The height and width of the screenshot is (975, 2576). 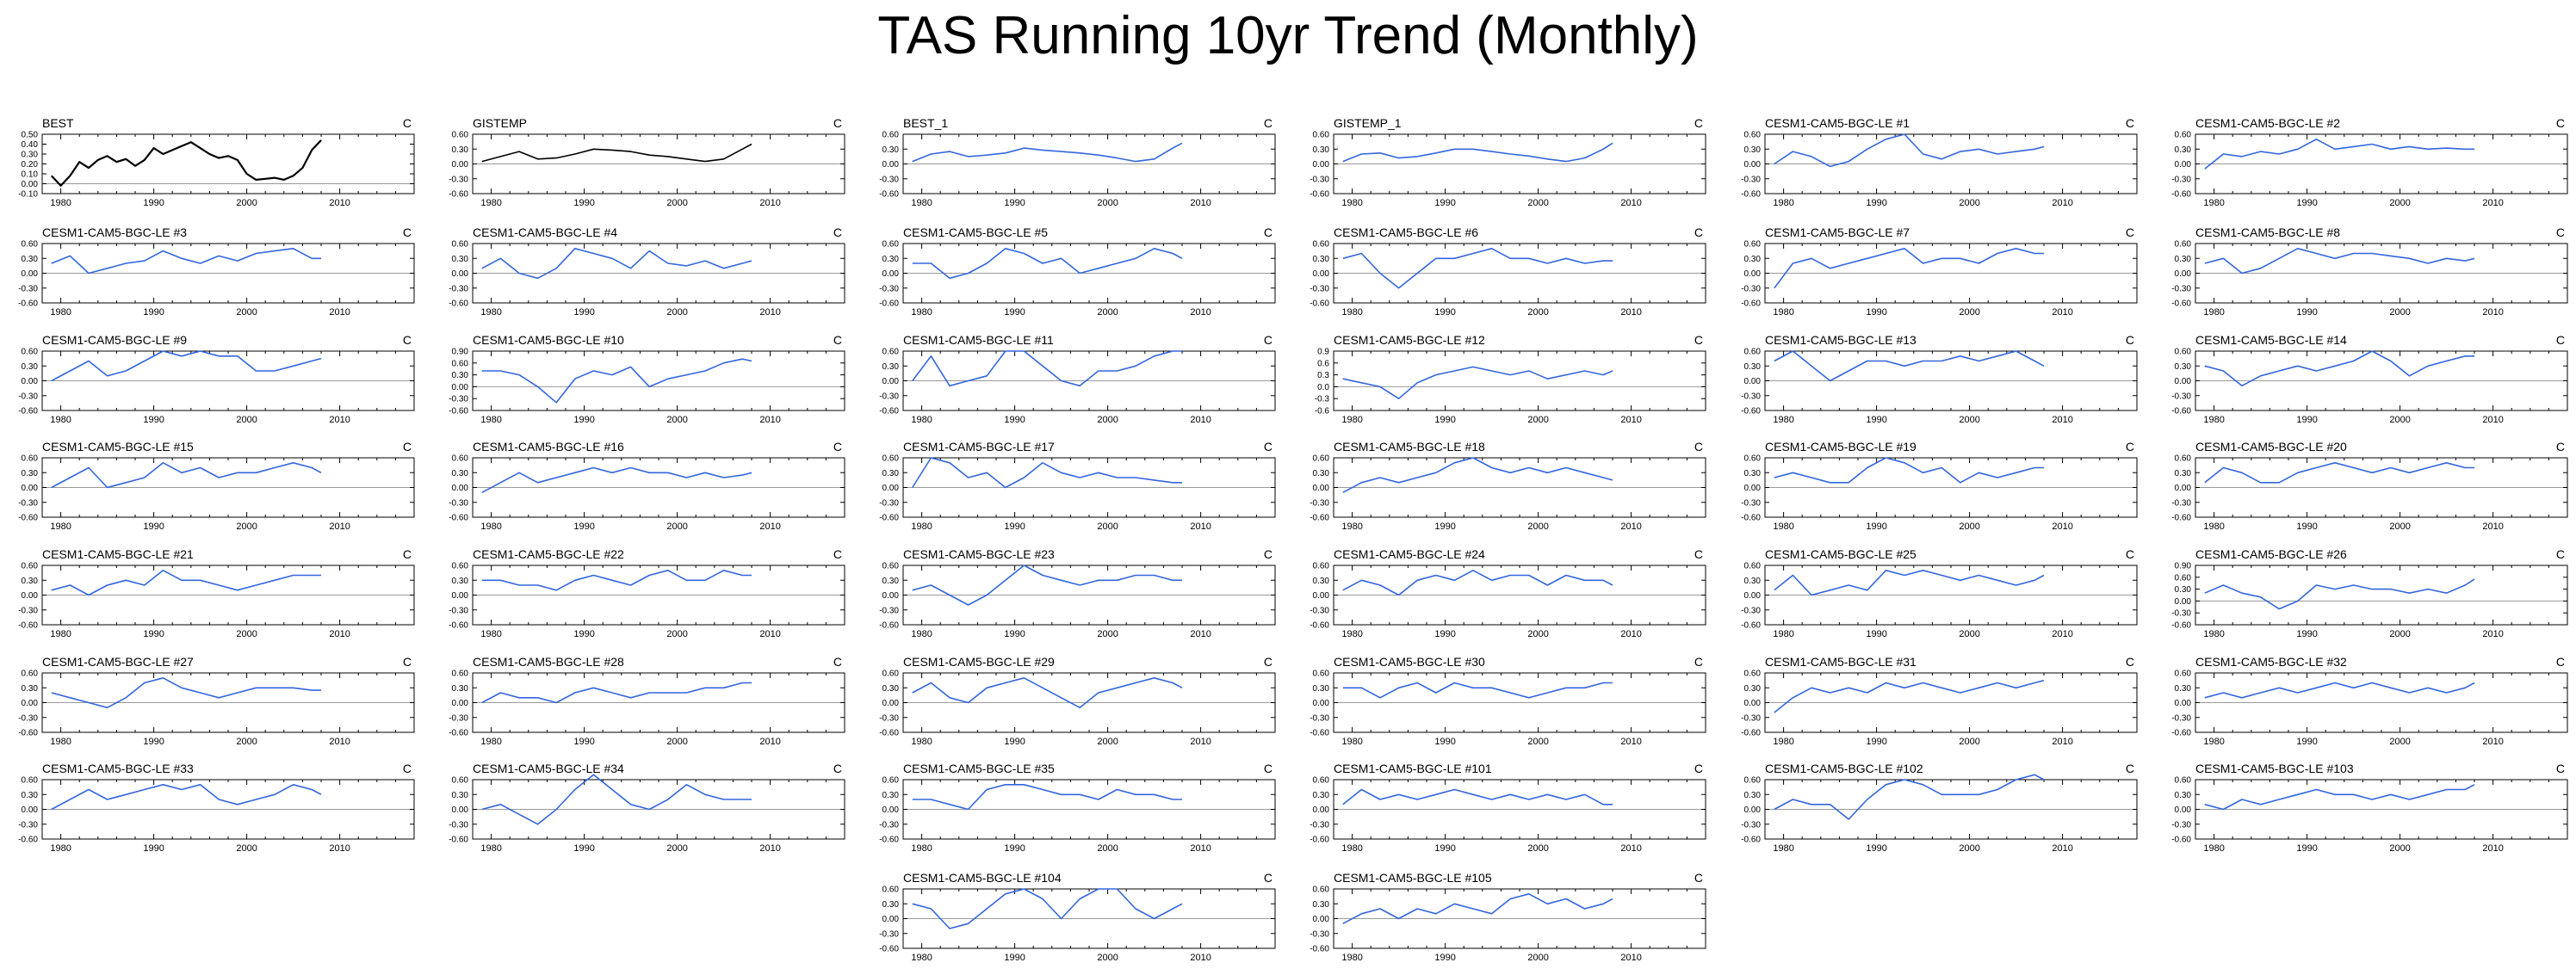 I want to click on y-tick-label: 0.20, so click(x=30, y=165).